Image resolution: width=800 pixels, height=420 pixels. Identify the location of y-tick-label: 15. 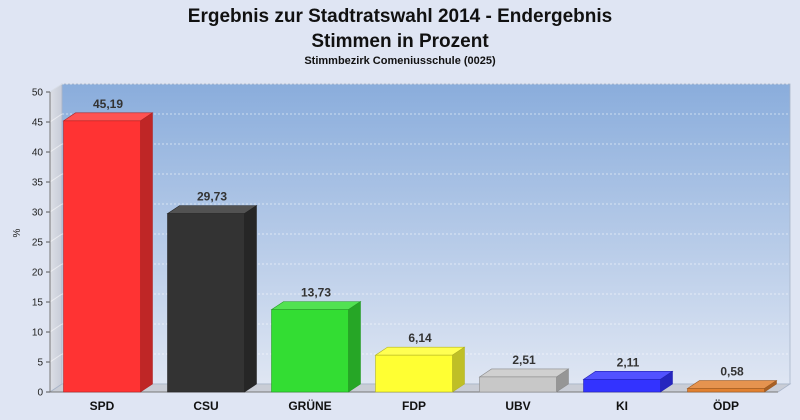
(38, 303).